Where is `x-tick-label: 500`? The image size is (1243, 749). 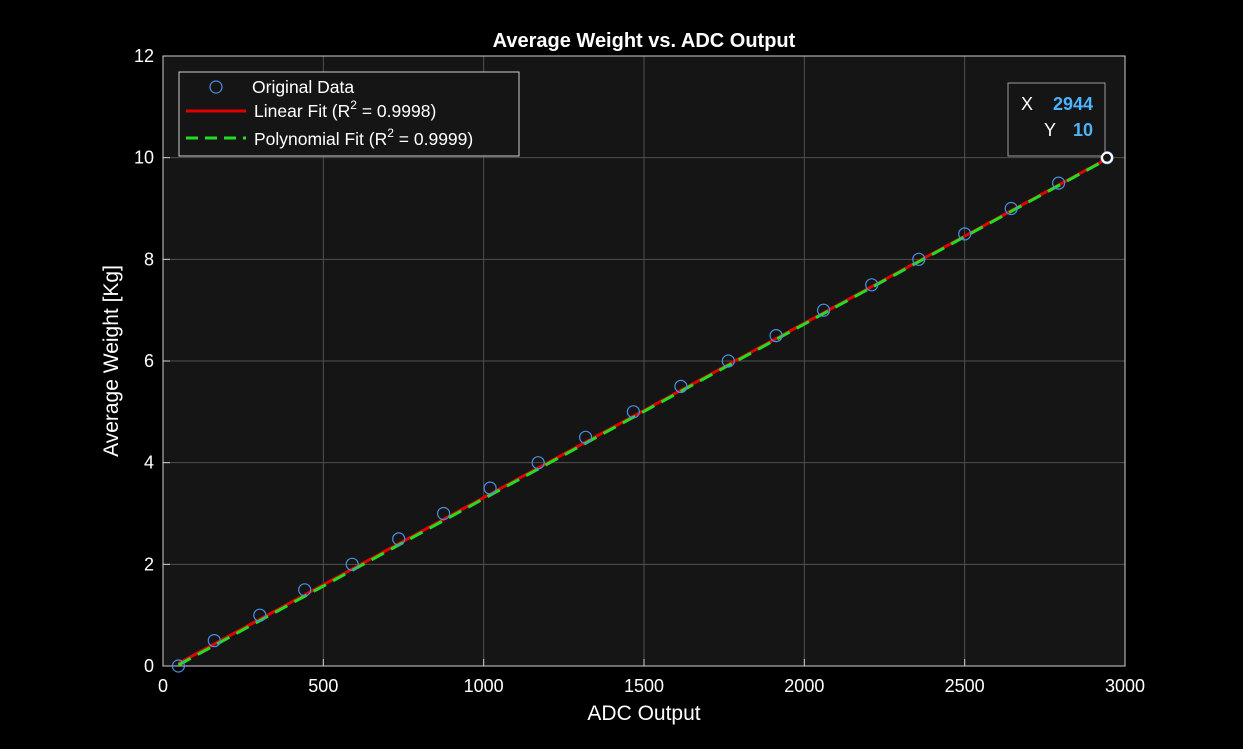
x-tick-label: 500 is located at coordinates (323, 686).